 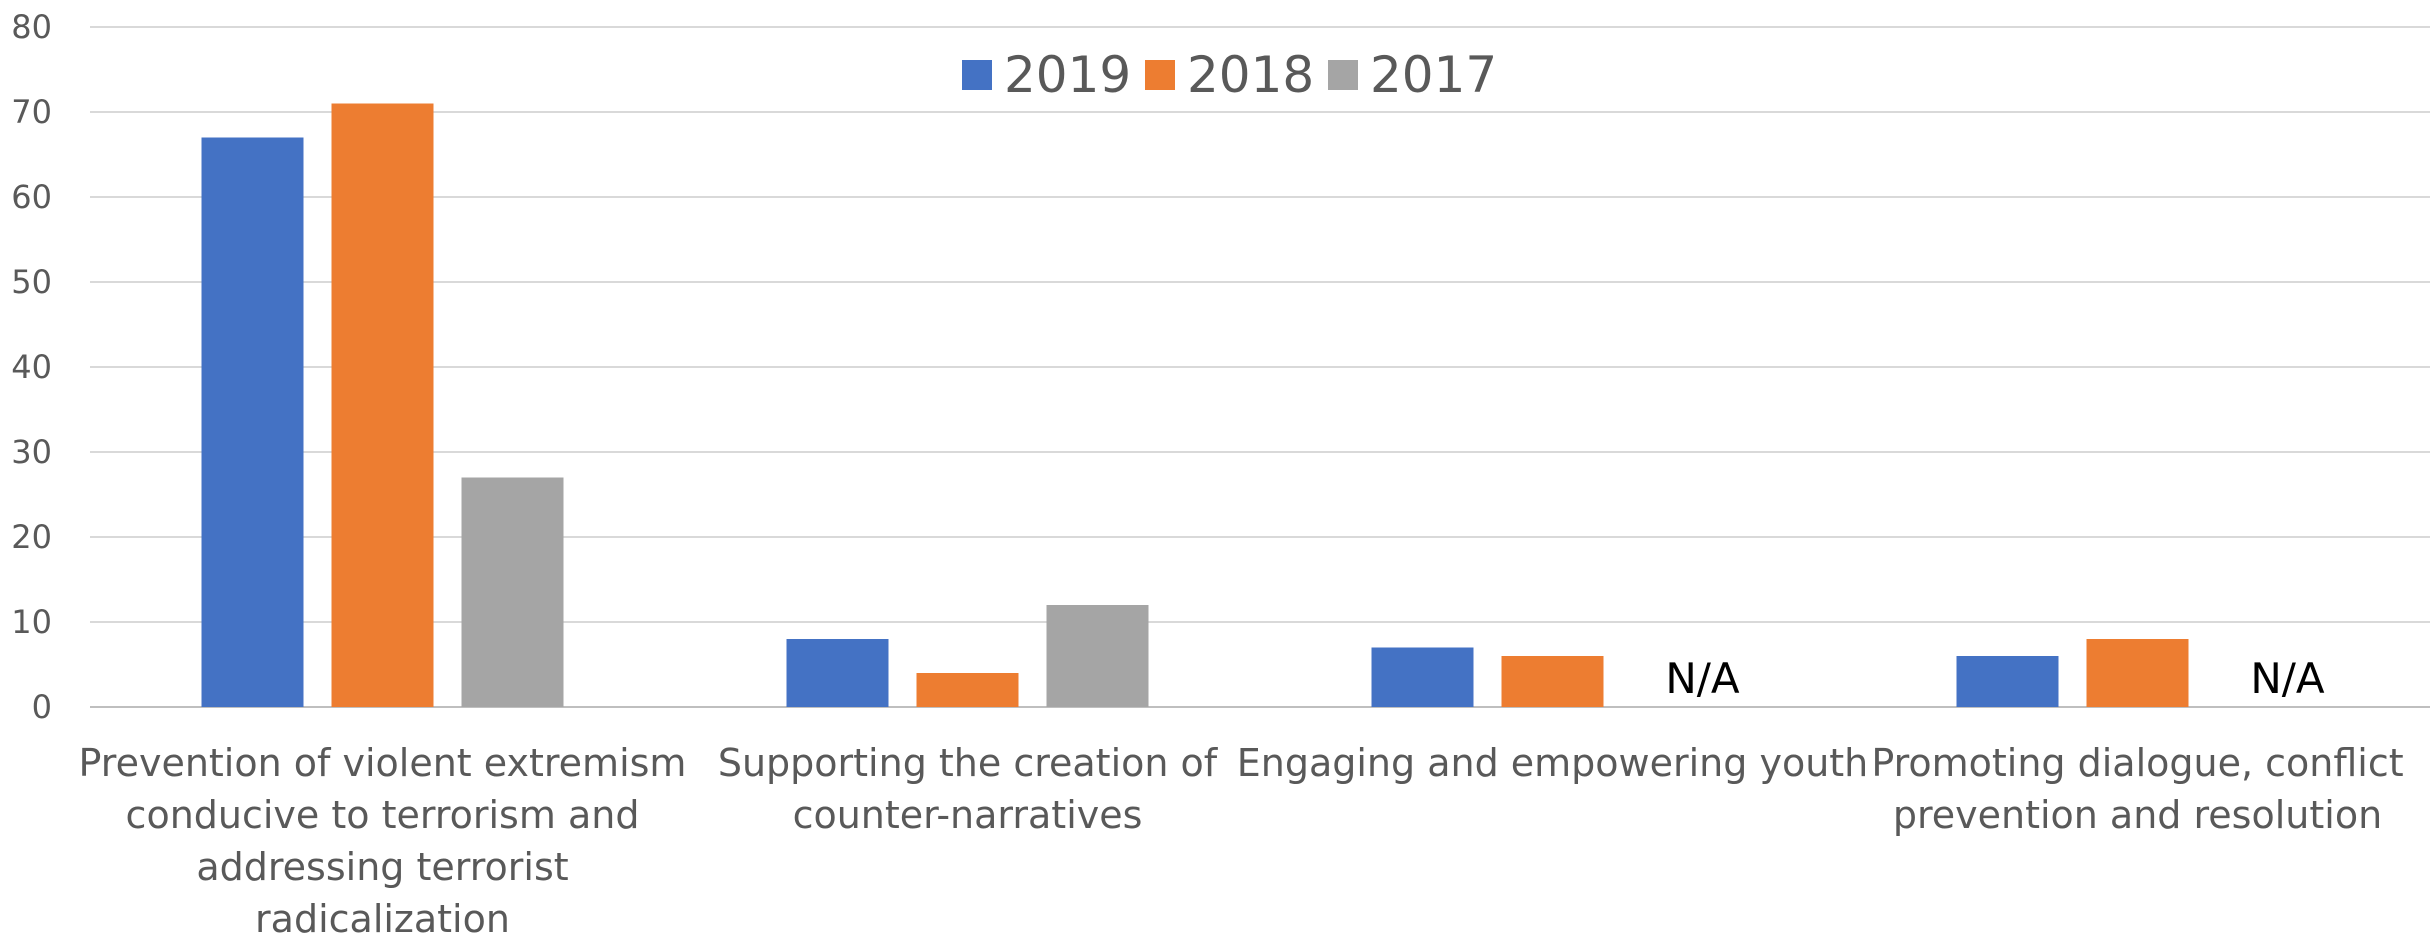 I want to click on y-tick-label: 80, so click(x=31, y=27).